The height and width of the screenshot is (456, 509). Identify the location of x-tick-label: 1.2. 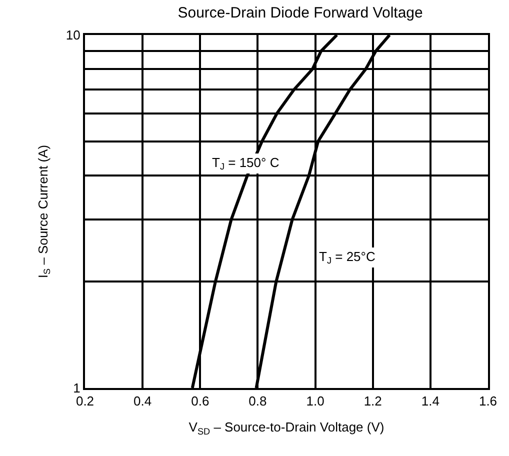
(373, 401).